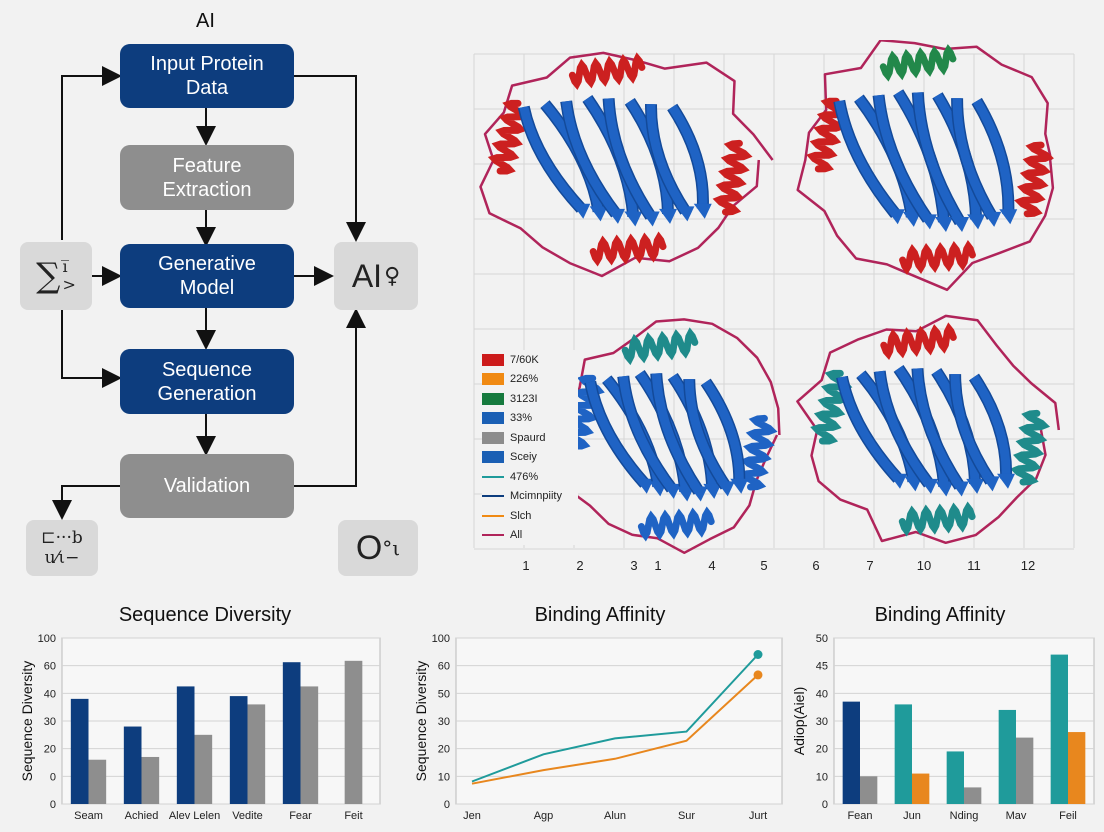  What do you see at coordinates (207, 486) in the screenshot?
I see `validation-box: Validation` at bounding box center [207, 486].